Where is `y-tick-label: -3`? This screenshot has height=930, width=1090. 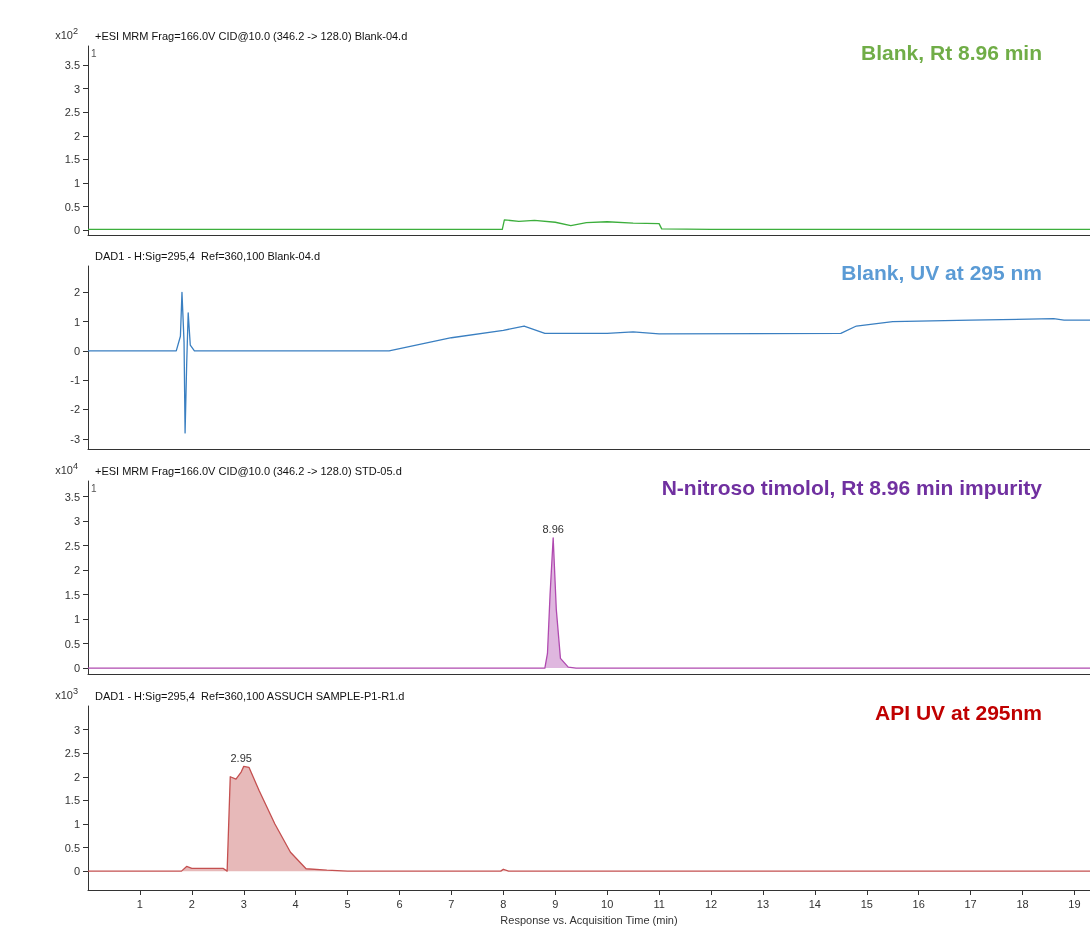
y-tick-label: -3 is located at coordinates (75, 438).